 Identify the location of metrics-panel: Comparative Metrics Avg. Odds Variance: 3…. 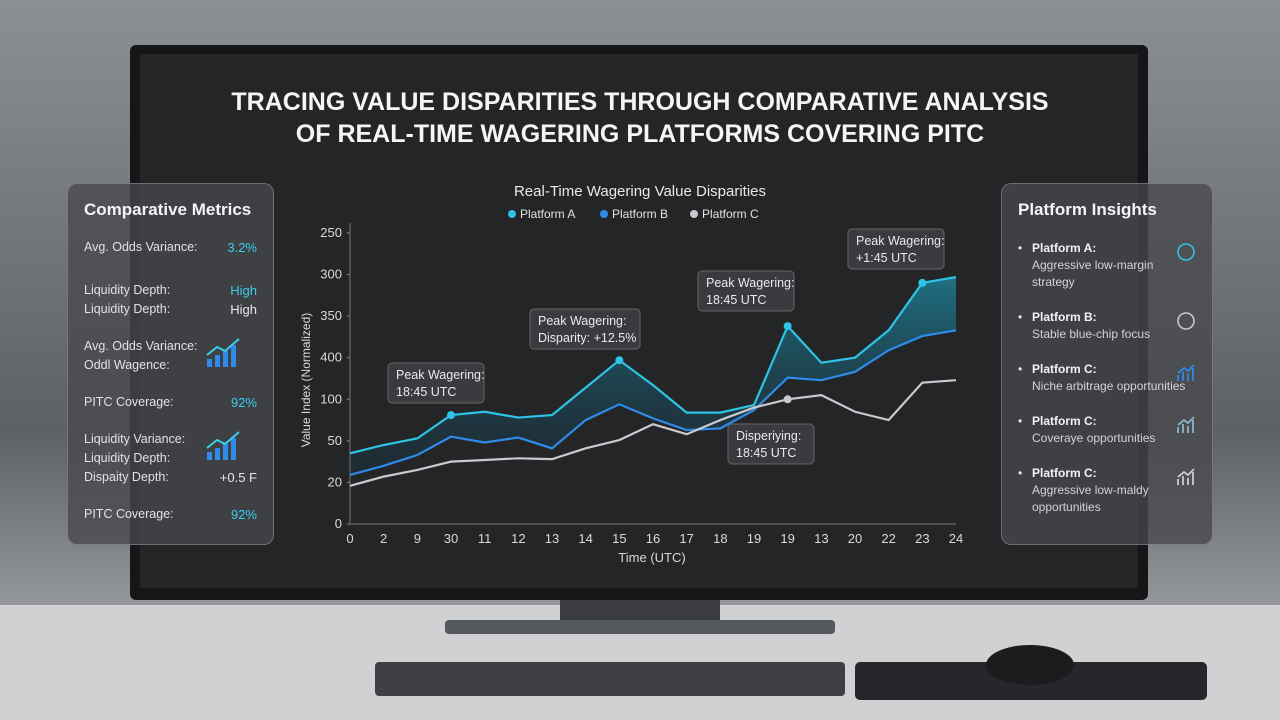
(170, 364).